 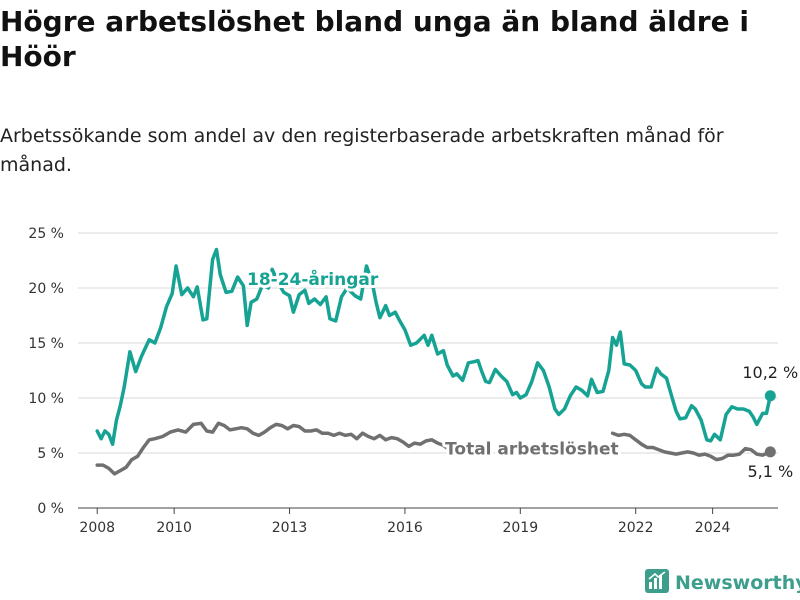 What do you see at coordinates (174, 528) in the screenshot?
I see `x-tick-label: 2010` at bounding box center [174, 528].